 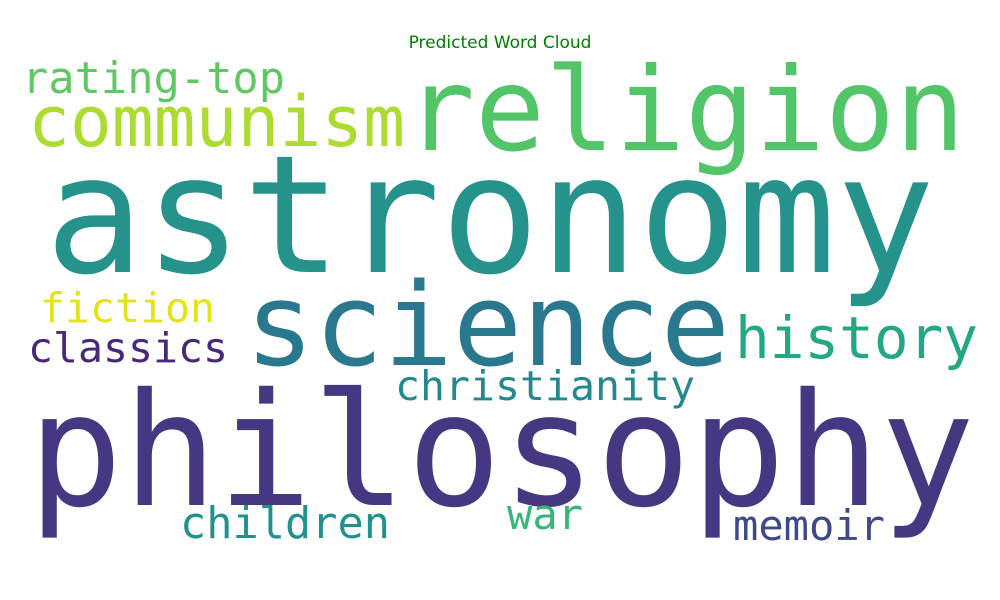 I want to click on word: communism, so click(x=216, y=122).